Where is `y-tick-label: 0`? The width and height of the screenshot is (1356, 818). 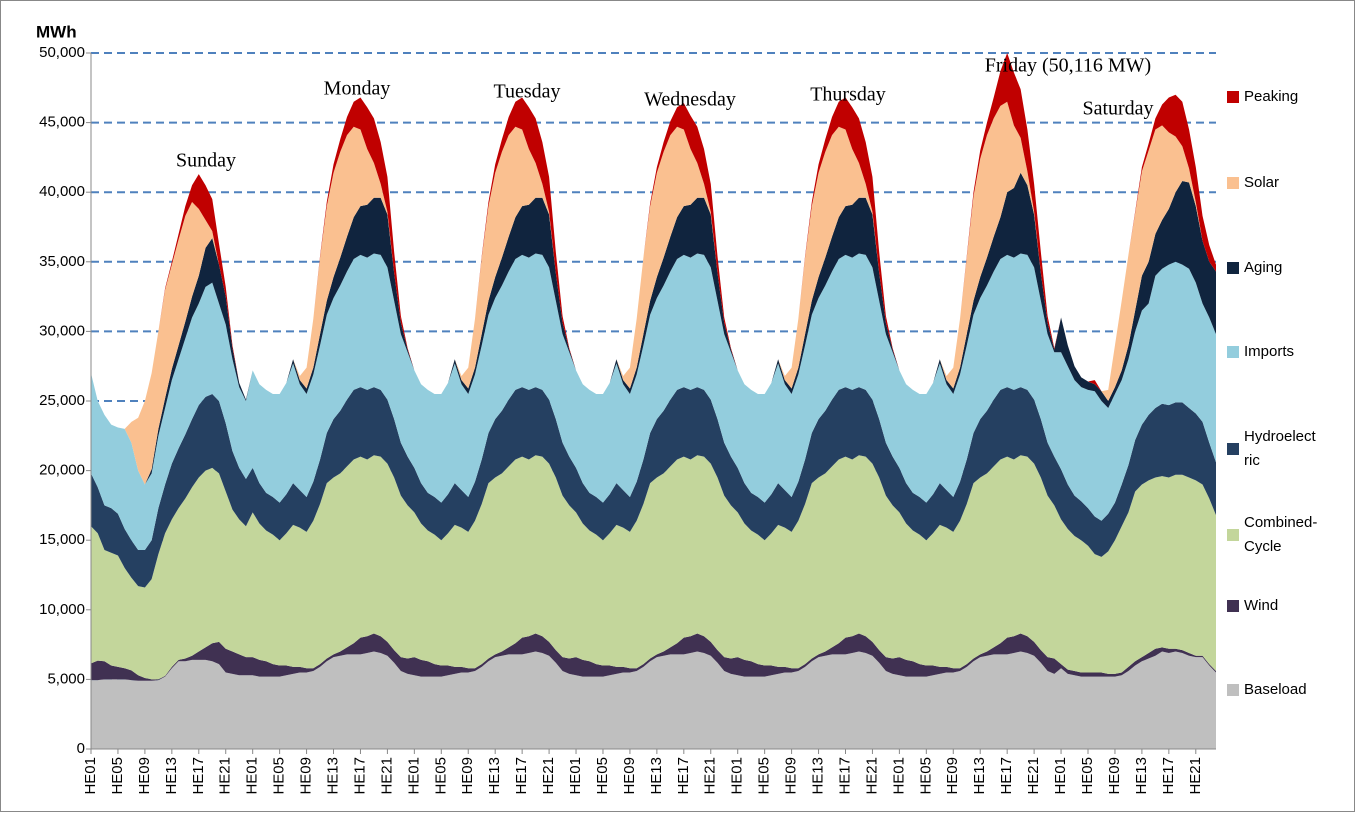
y-tick-label: 0 is located at coordinates (81, 748).